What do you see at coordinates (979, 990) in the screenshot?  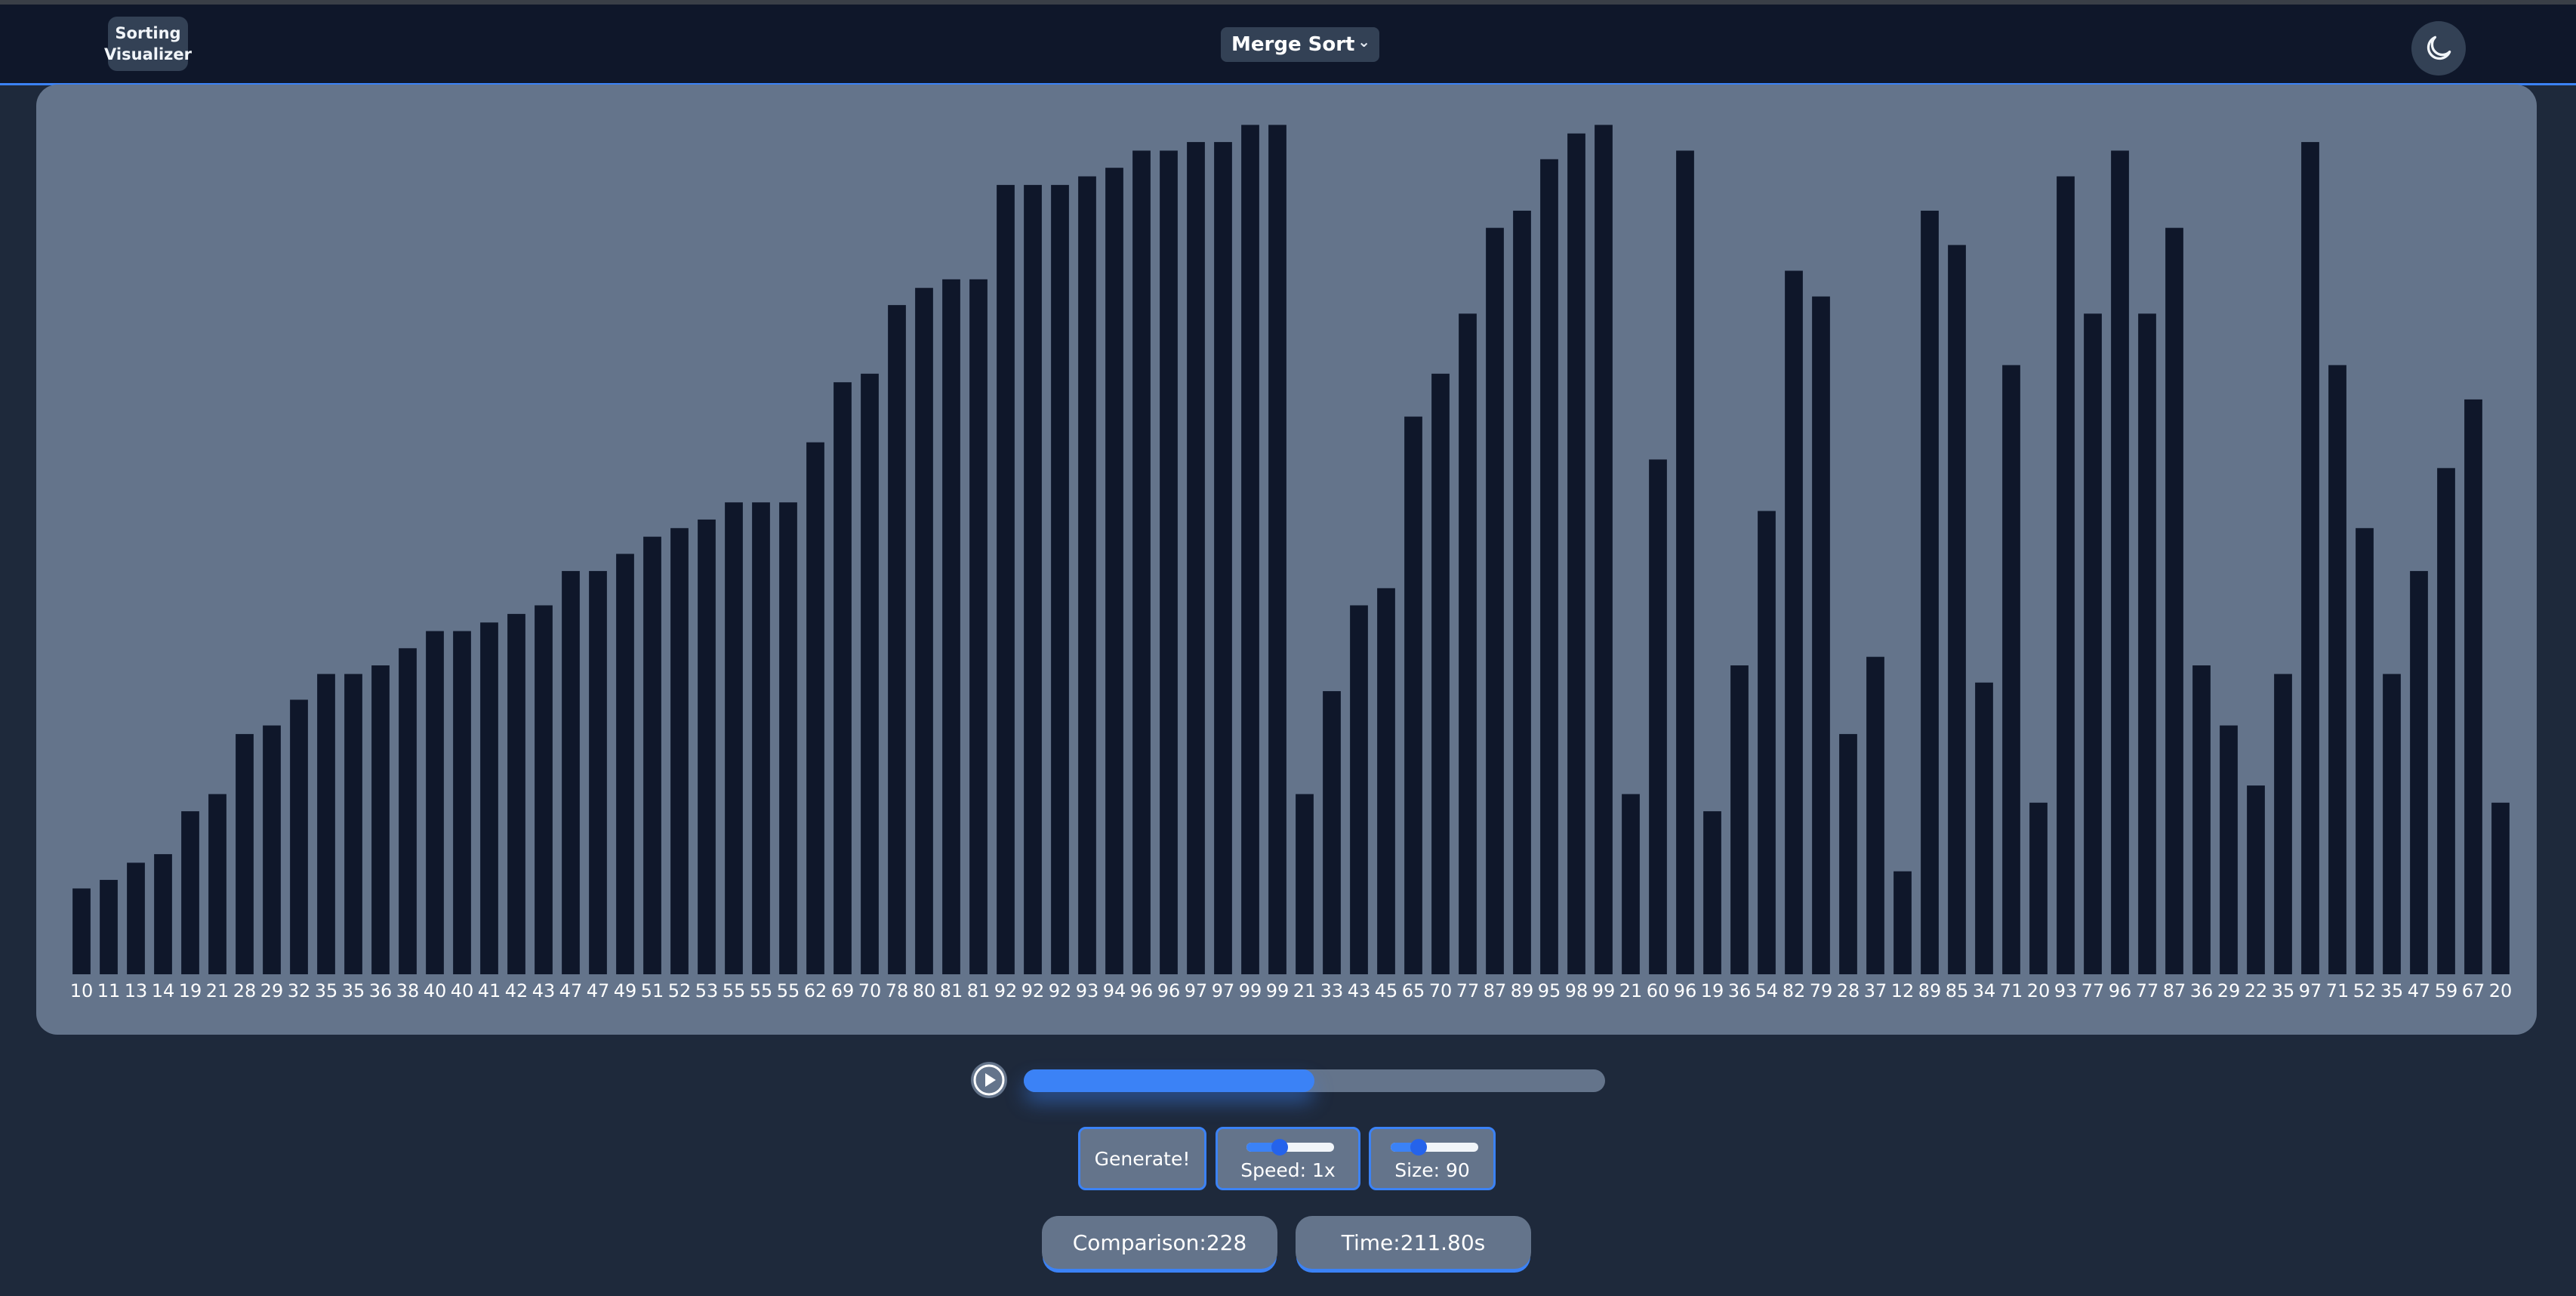 I see `bar-value-label: 81` at bounding box center [979, 990].